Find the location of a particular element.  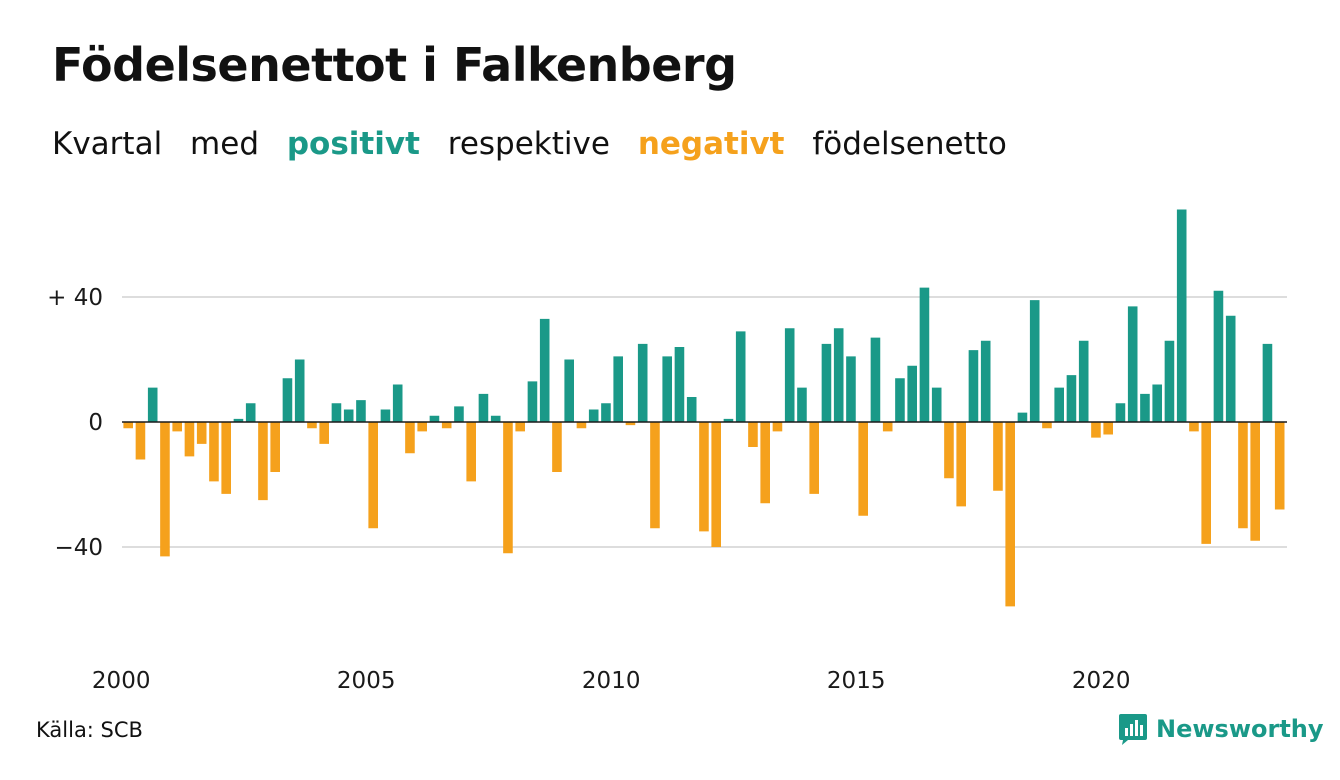

x-tick-label: 2015 is located at coordinates (856, 681).